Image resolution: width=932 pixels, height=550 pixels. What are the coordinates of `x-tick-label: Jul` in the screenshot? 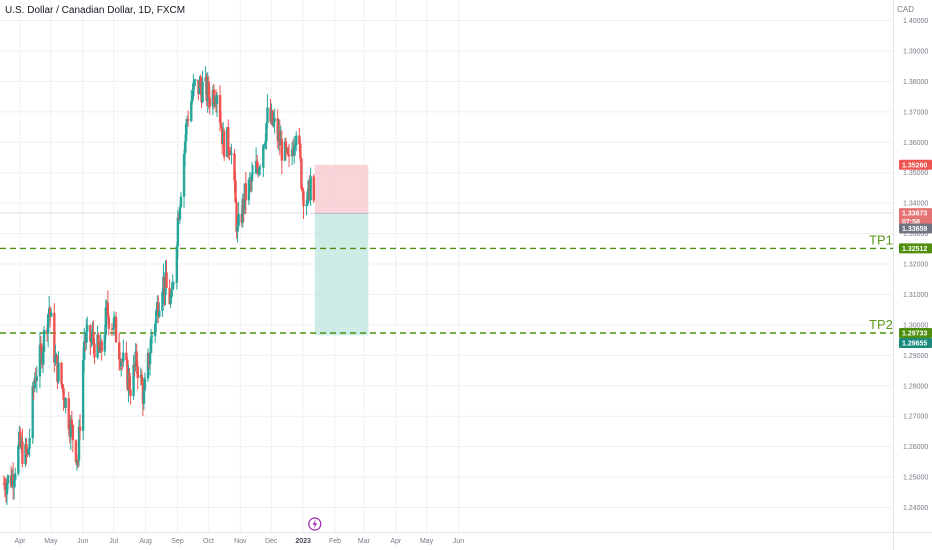 It's located at (113, 541).